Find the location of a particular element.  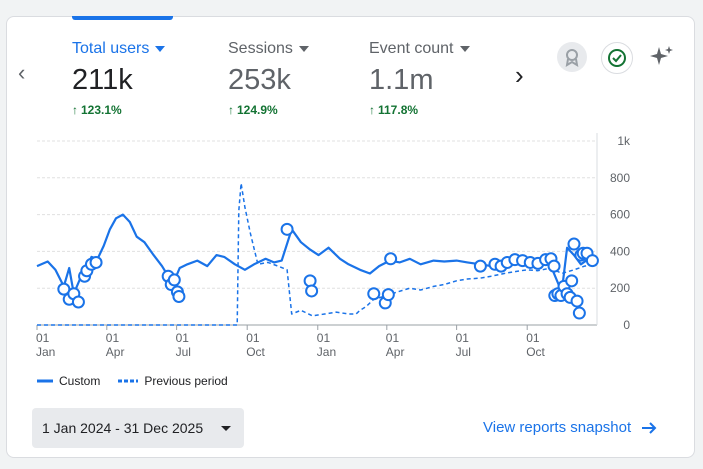

chevron-right-icon: › is located at coordinates (519, 75).